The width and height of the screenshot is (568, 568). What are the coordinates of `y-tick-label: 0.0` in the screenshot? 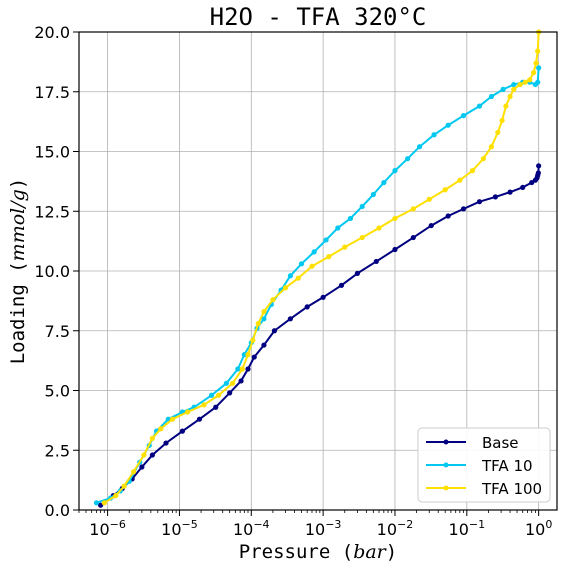 It's located at (57, 510).